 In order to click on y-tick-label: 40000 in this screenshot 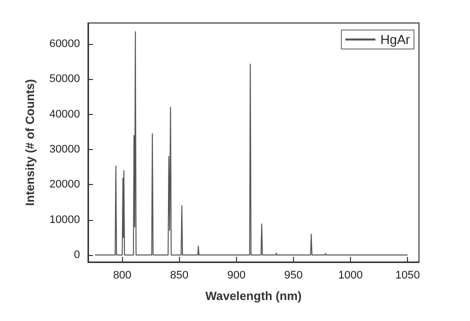, I will do `click(64, 114)`.